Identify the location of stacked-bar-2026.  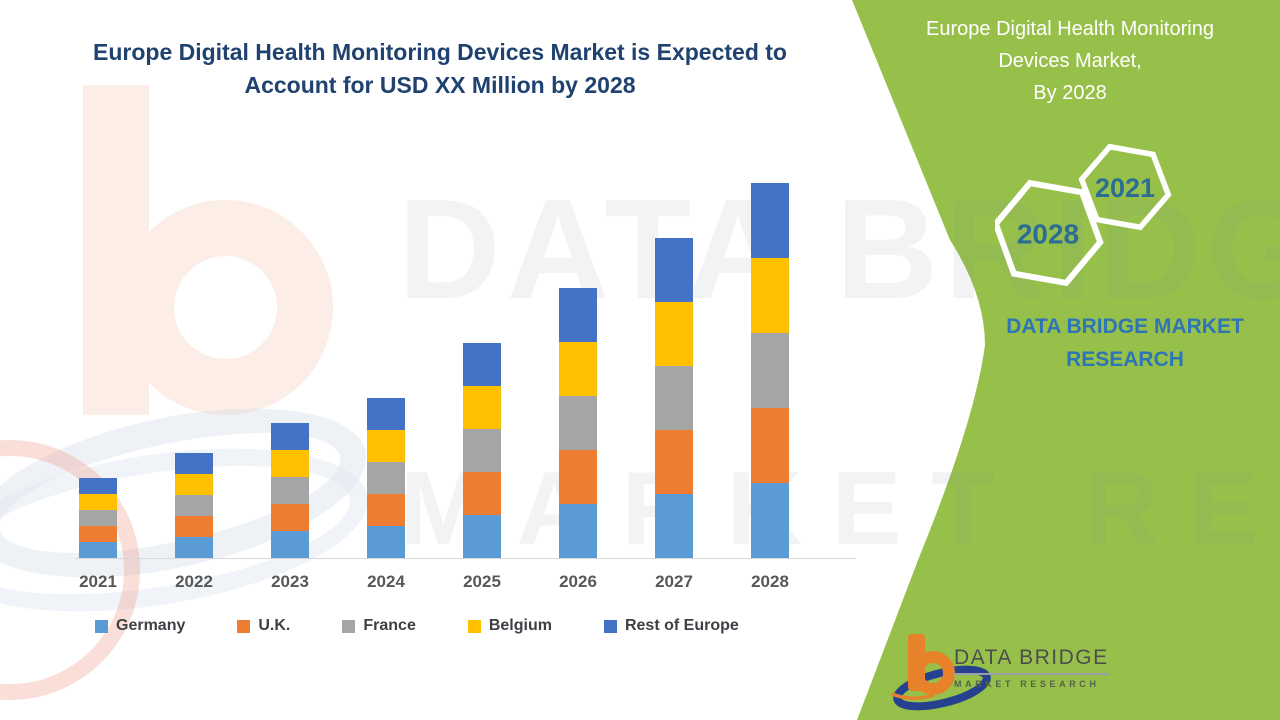
(578, 423).